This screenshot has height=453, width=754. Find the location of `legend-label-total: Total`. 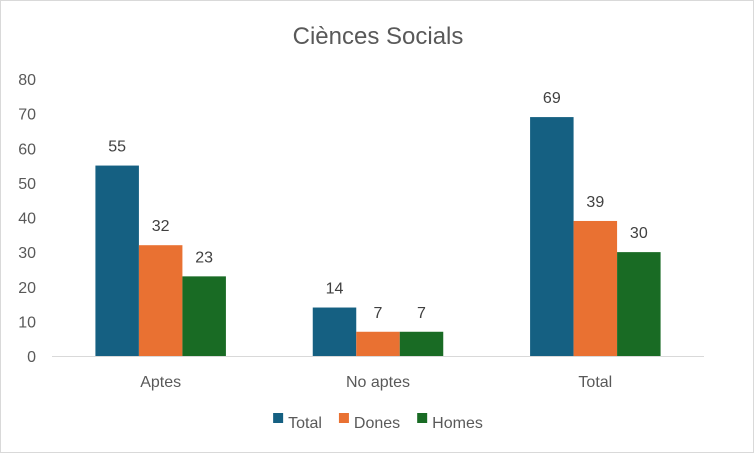

legend-label-total: Total is located at coordinates (305, 423).